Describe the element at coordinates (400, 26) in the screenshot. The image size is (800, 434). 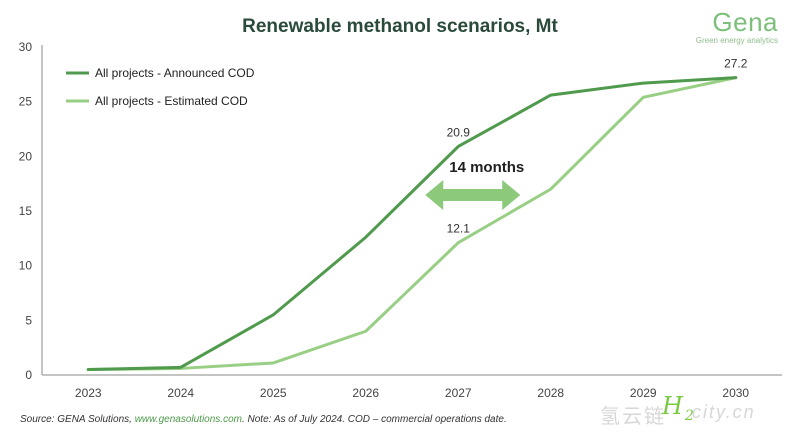
I see `chart-title: Renewable methanol scenarios, Mt` at that location.